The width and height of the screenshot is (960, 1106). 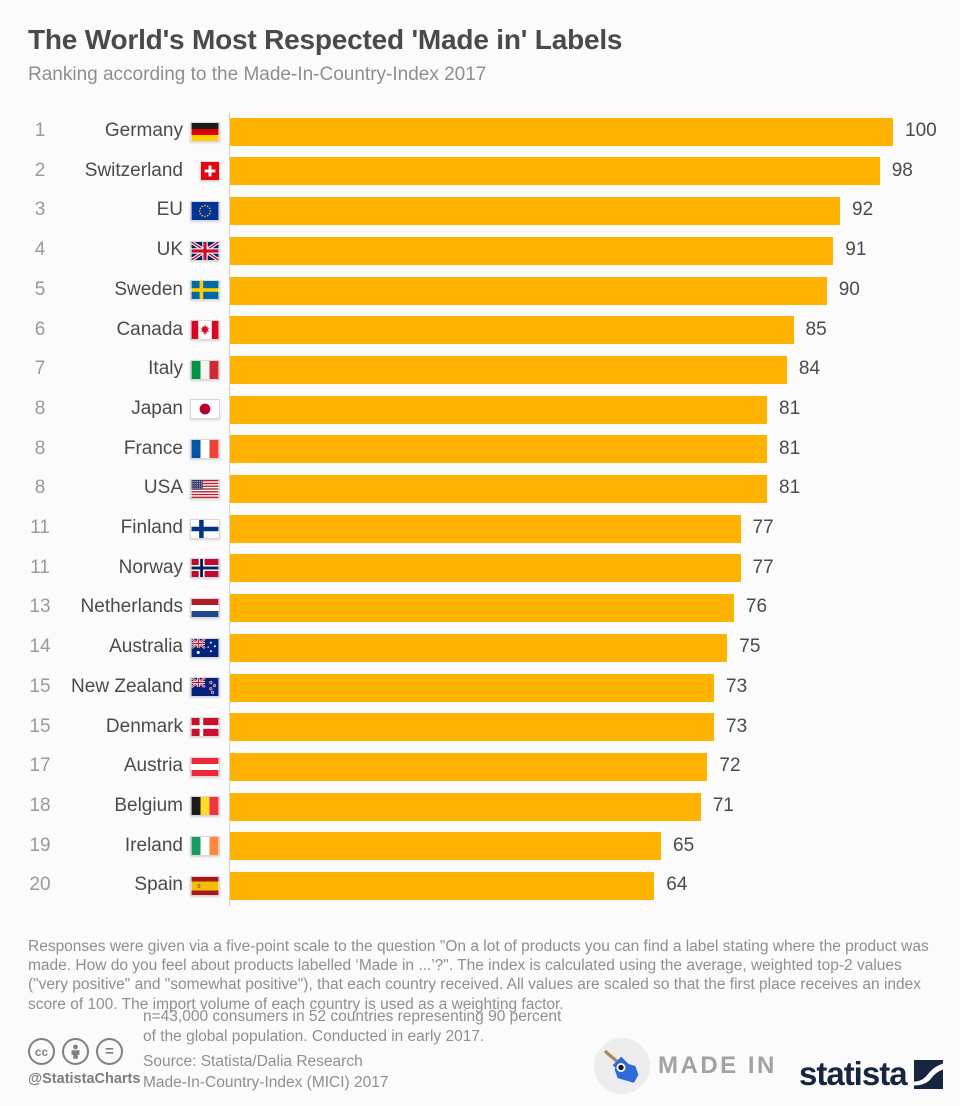 What do you see at coordinates (205, 806) in the screenshot?
I see `flag-belgium-icon` at bounding box center [205, 806].